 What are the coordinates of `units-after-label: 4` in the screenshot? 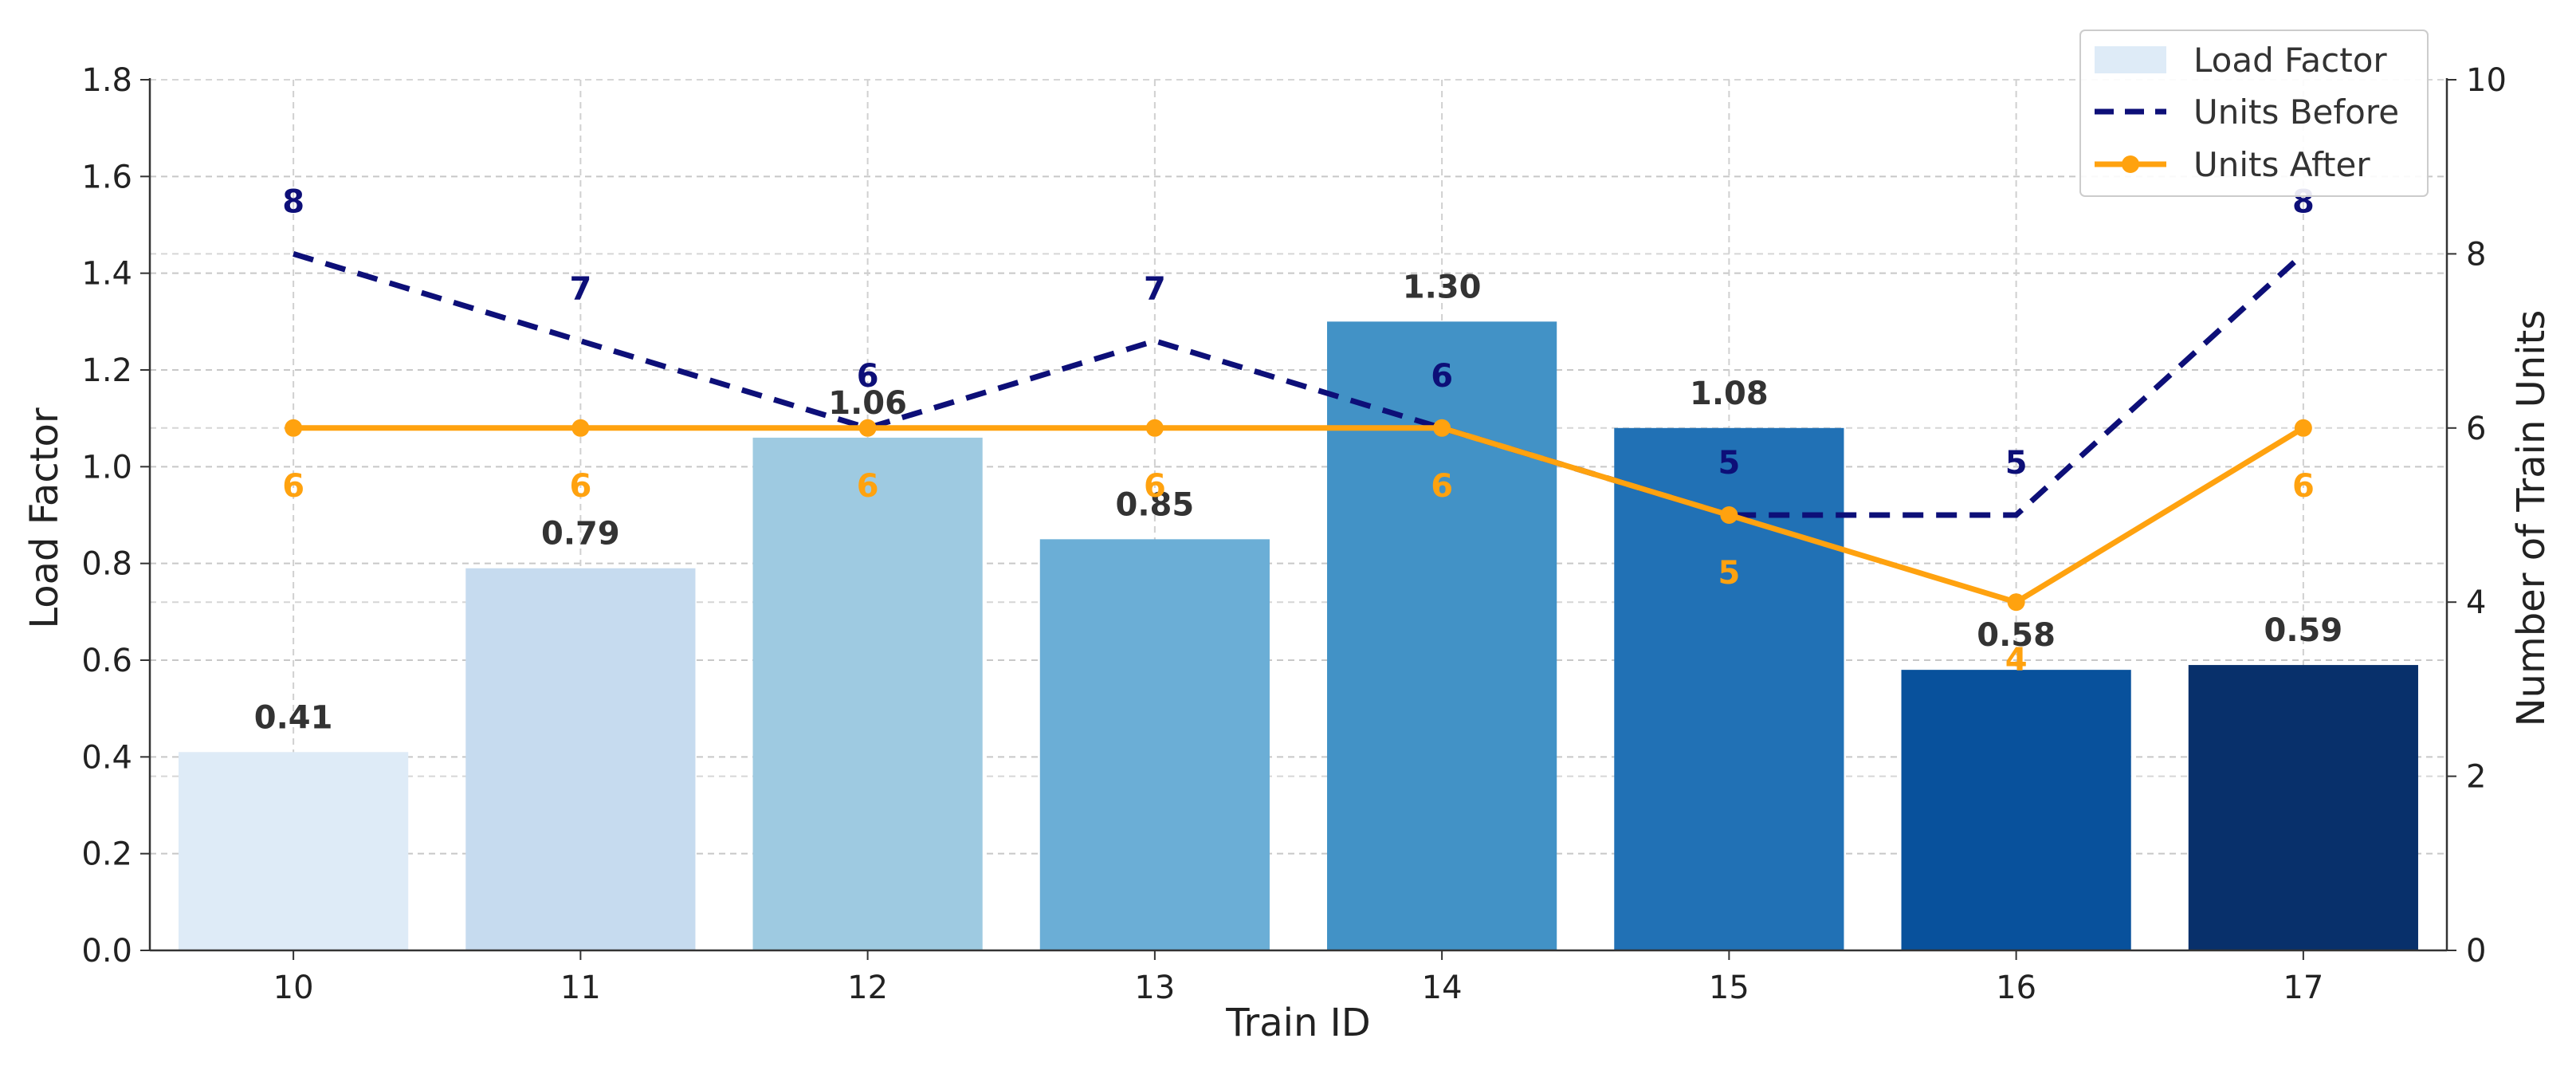 It's located at (2016, 660).